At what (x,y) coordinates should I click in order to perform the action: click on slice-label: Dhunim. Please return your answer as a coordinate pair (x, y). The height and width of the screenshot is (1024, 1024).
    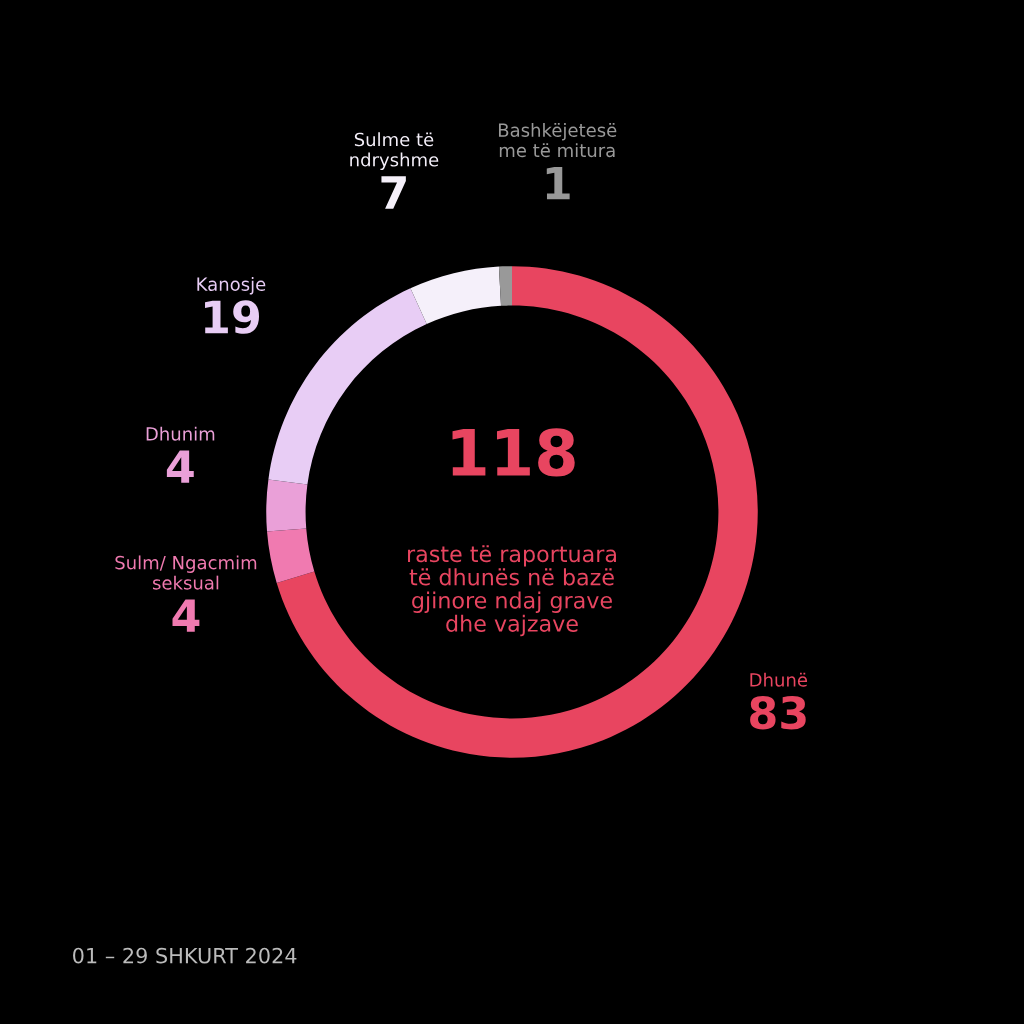
    Looking at the image, I should click on (180, 433).